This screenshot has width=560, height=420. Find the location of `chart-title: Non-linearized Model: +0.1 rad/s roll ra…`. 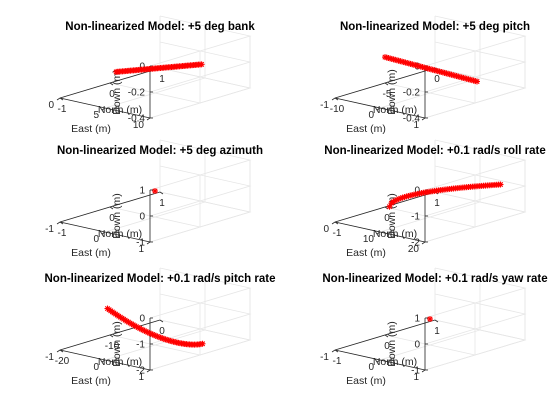

chart-title: Non-linearized Model: +0.1 rad/s roll ra… is located at coordinates (434, 151).